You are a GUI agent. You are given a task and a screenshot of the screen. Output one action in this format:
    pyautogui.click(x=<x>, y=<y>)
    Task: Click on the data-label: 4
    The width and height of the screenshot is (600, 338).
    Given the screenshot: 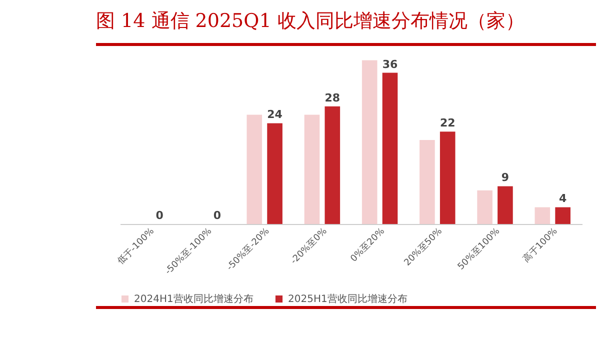 What is the action you would take?
    pyautogui.click(x=562, y=199)
    